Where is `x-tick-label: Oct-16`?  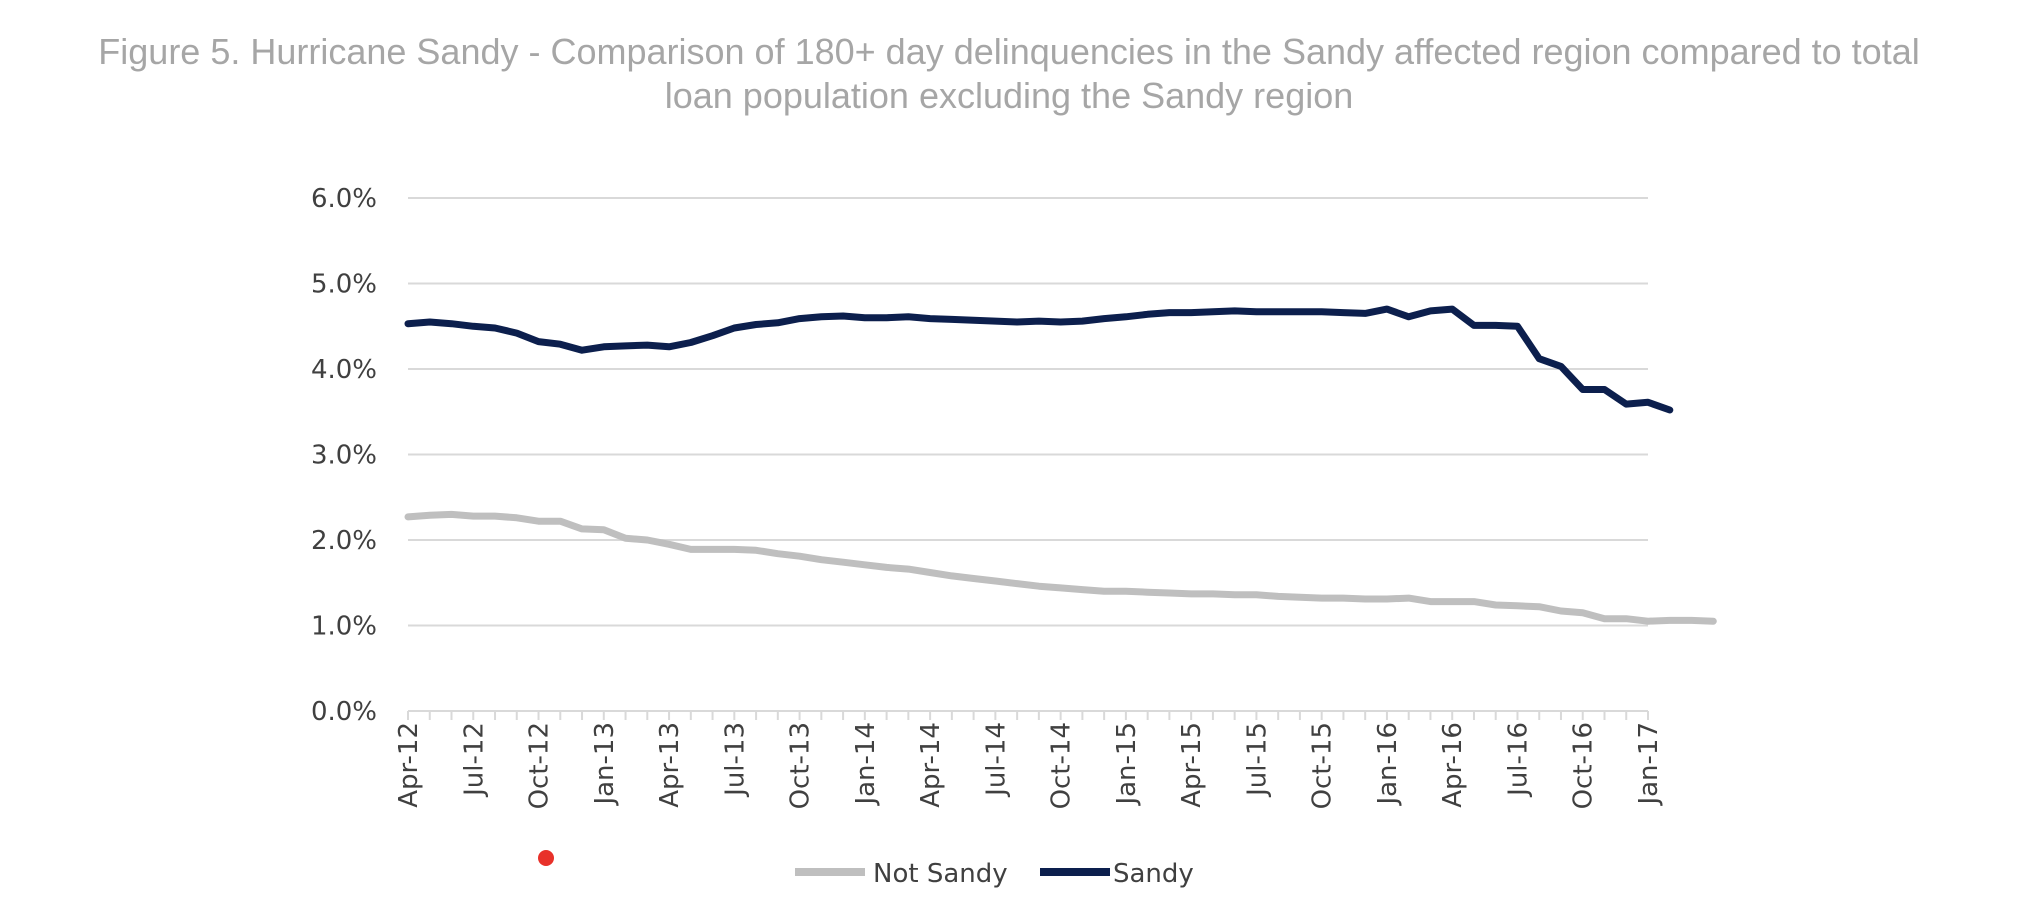 x-tick-label: Oct-16 is located at coordinates (1584, 765).